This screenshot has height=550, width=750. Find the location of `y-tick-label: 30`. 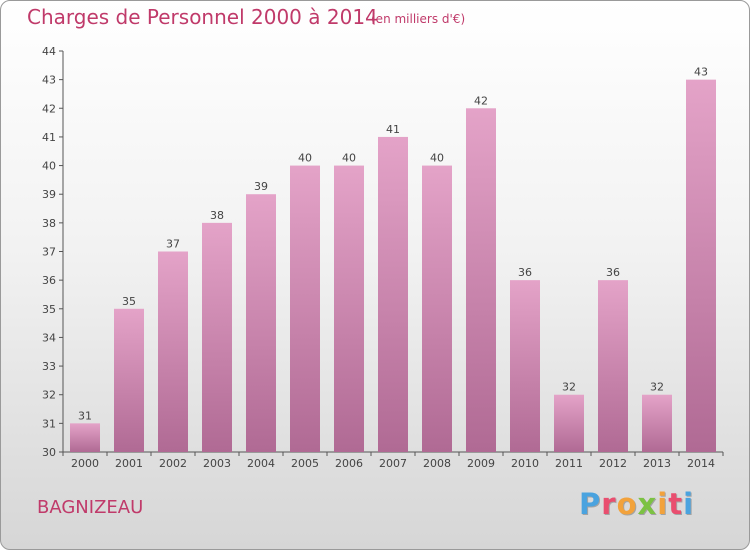

y-tick-label: 30 is located at coordinates (49, 452).